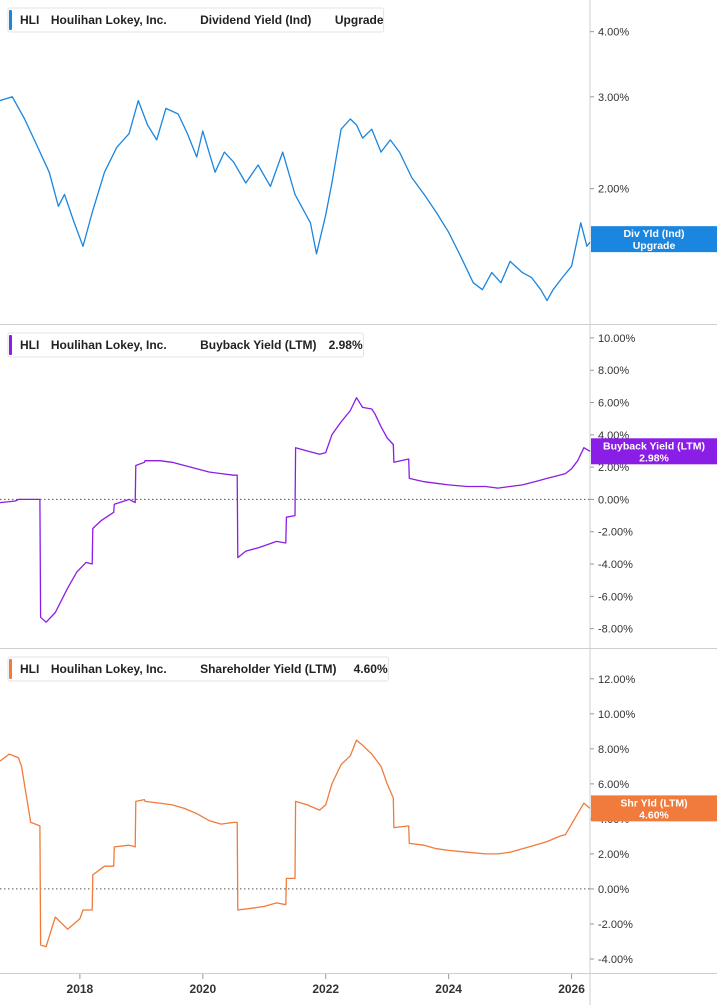 This screenshot has height=1005, width=717. Describe the element at coordinates (346, 345) in the screenshot. I see `legend-value: 2.98%` at that location.